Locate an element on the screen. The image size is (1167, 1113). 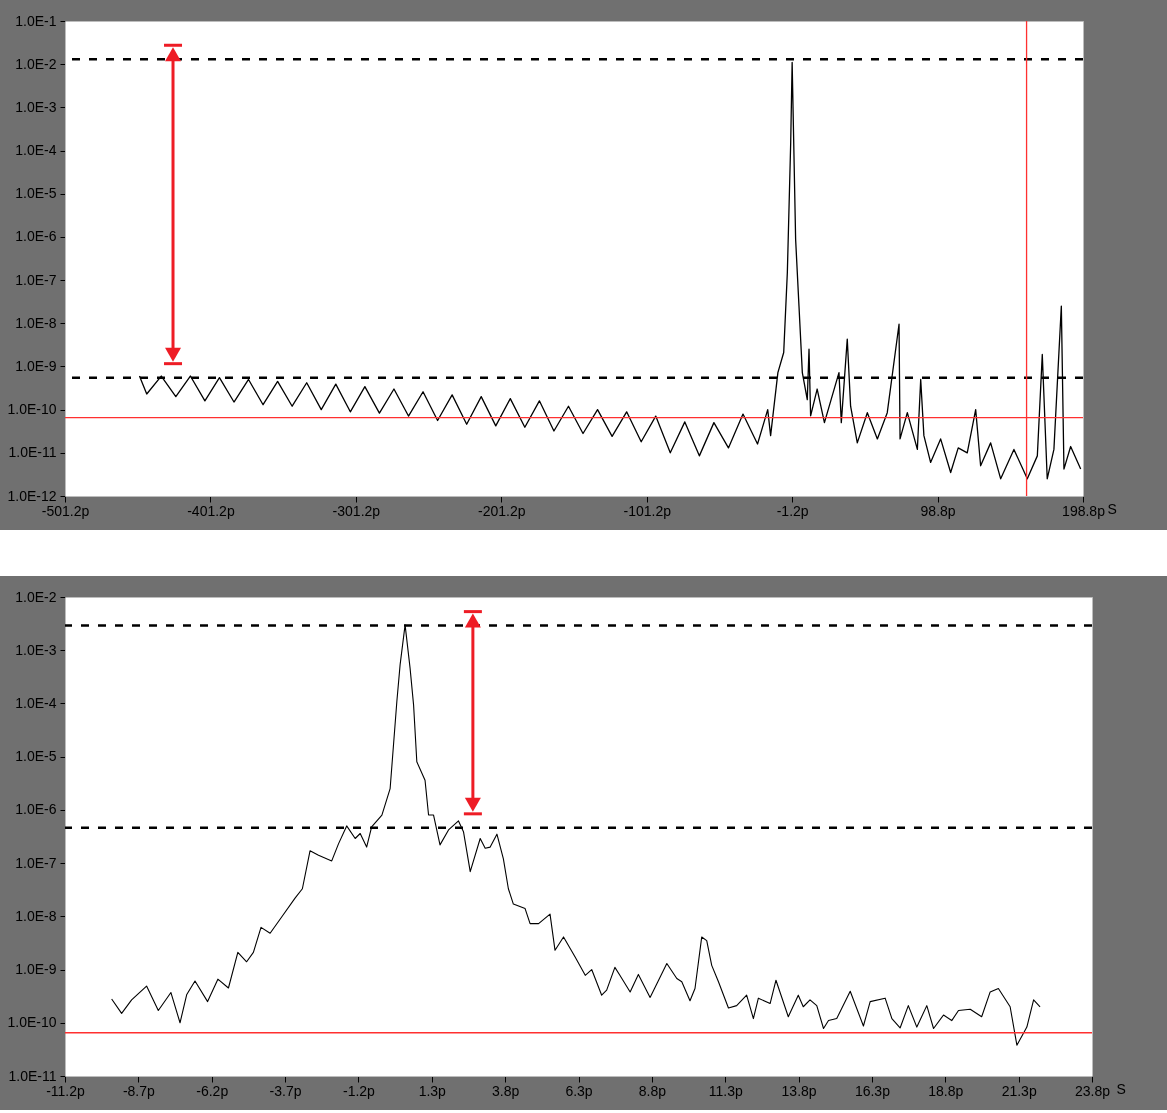
x-tick-label: 98.8p is located at coordinates (938, 510).